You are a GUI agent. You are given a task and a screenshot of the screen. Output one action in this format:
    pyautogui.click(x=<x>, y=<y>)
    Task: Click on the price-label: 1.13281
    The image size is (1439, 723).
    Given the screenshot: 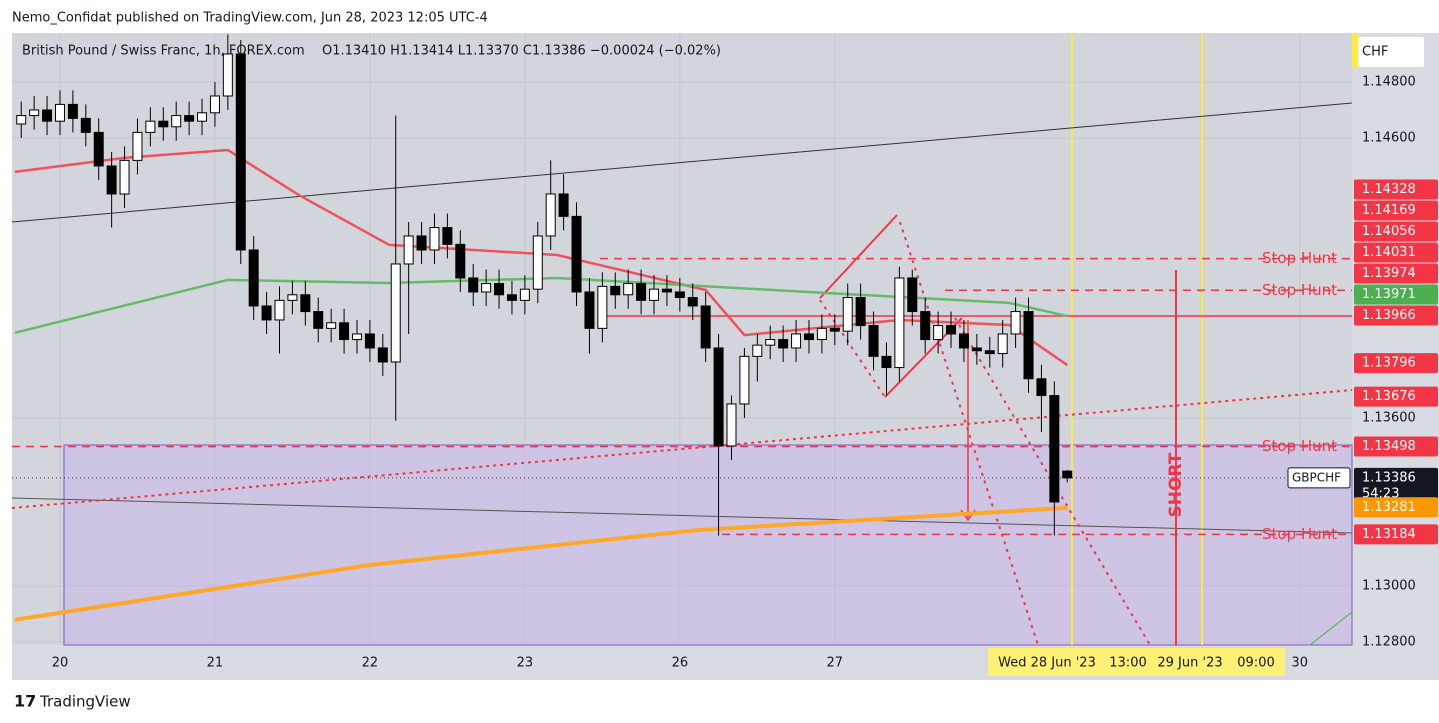 What is the action you would take?
    pyautogui.click(x=1389, y=507)
    